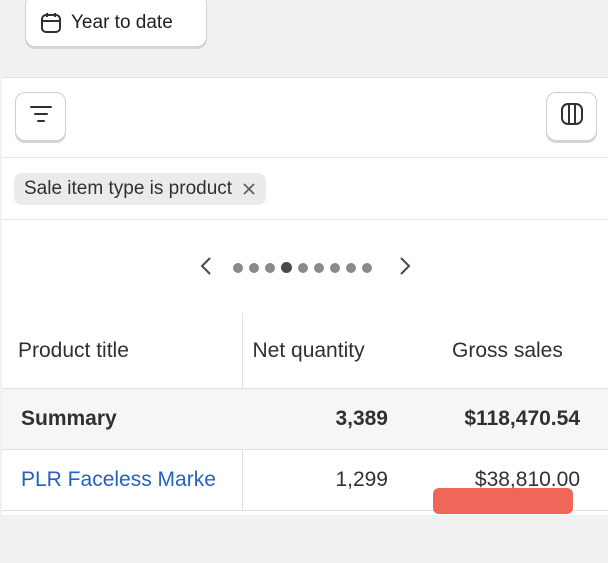  Describe the element at coordinates (206, 266) in the screenshot. I see `chevron-left-icon` at that location.